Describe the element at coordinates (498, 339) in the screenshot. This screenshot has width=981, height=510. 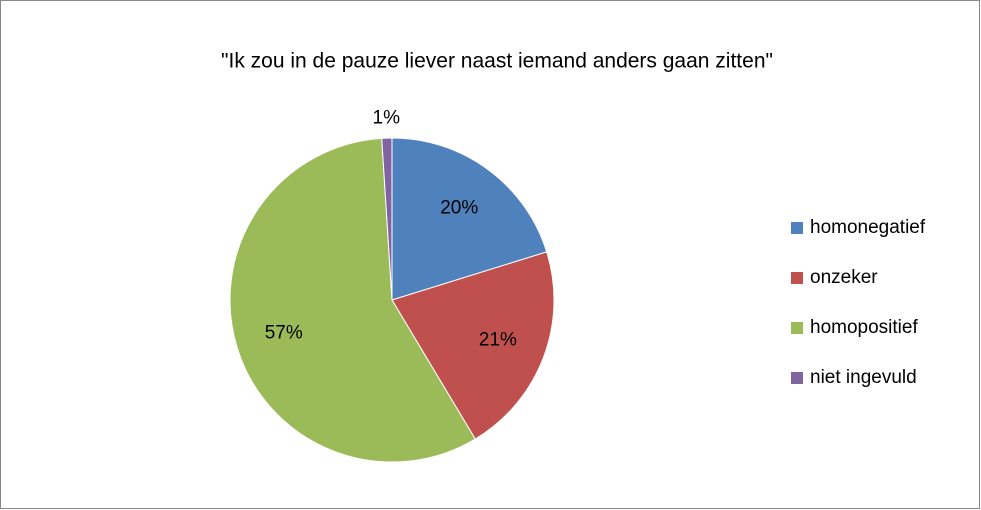
I see `data-label: 21%` at that location.